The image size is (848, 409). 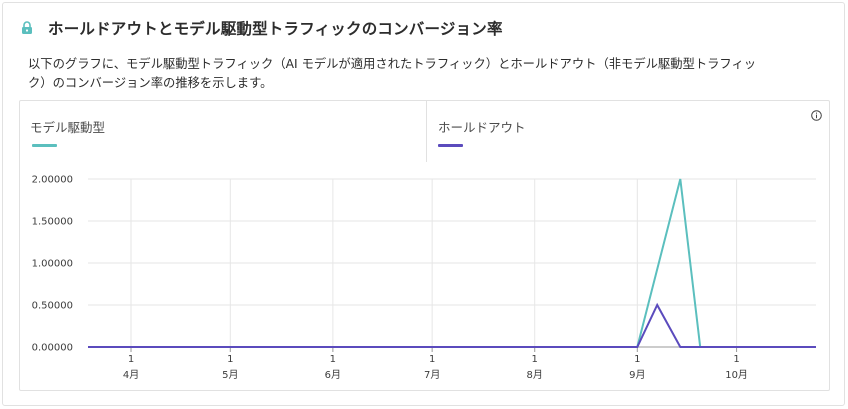 I want to click on x-tick-month-label: 10月, so click(x=736, y=375).